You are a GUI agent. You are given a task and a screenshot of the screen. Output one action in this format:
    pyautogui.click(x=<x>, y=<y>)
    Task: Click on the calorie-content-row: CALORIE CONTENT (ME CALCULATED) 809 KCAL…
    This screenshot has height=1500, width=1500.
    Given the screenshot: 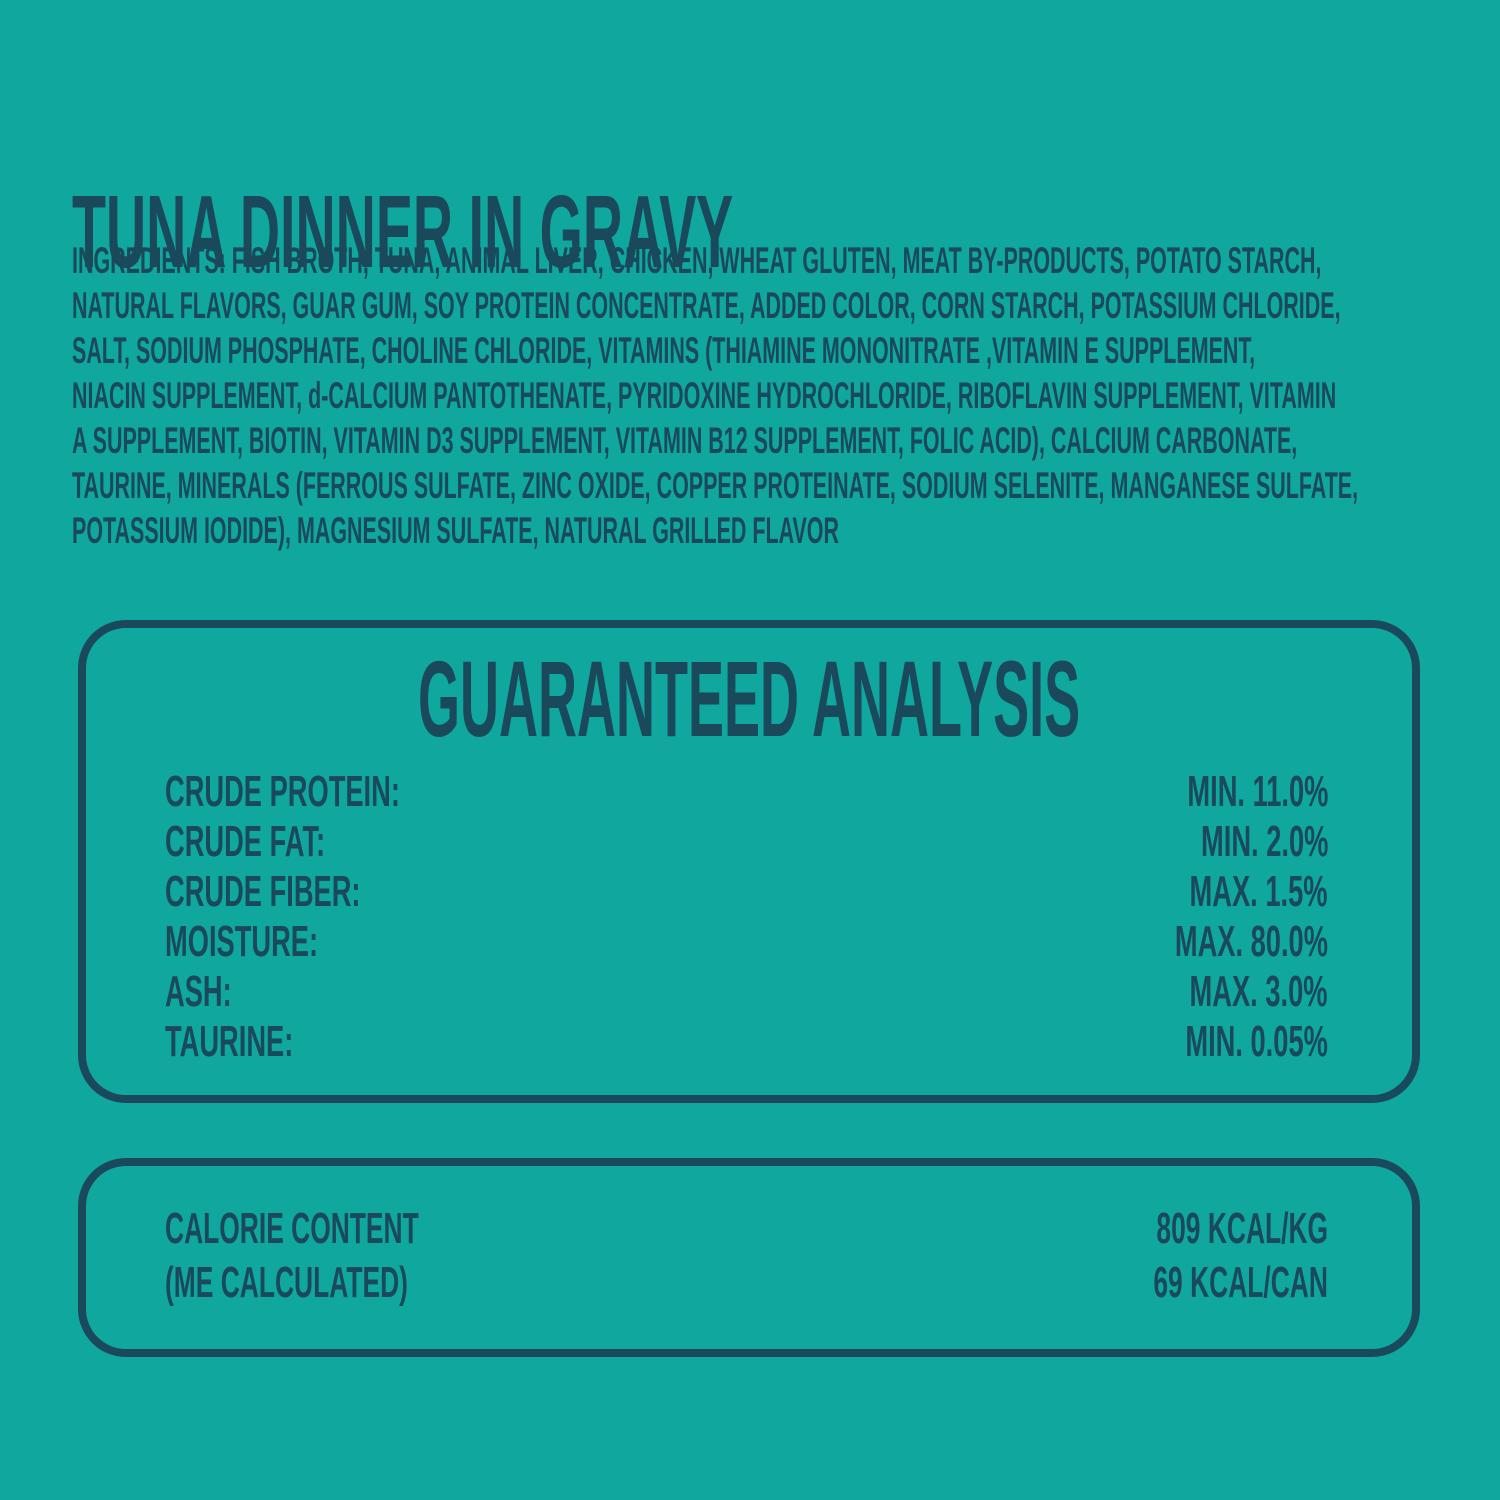 What is the action you would take?
    pyautogui.click(x=749, y=1238)
    